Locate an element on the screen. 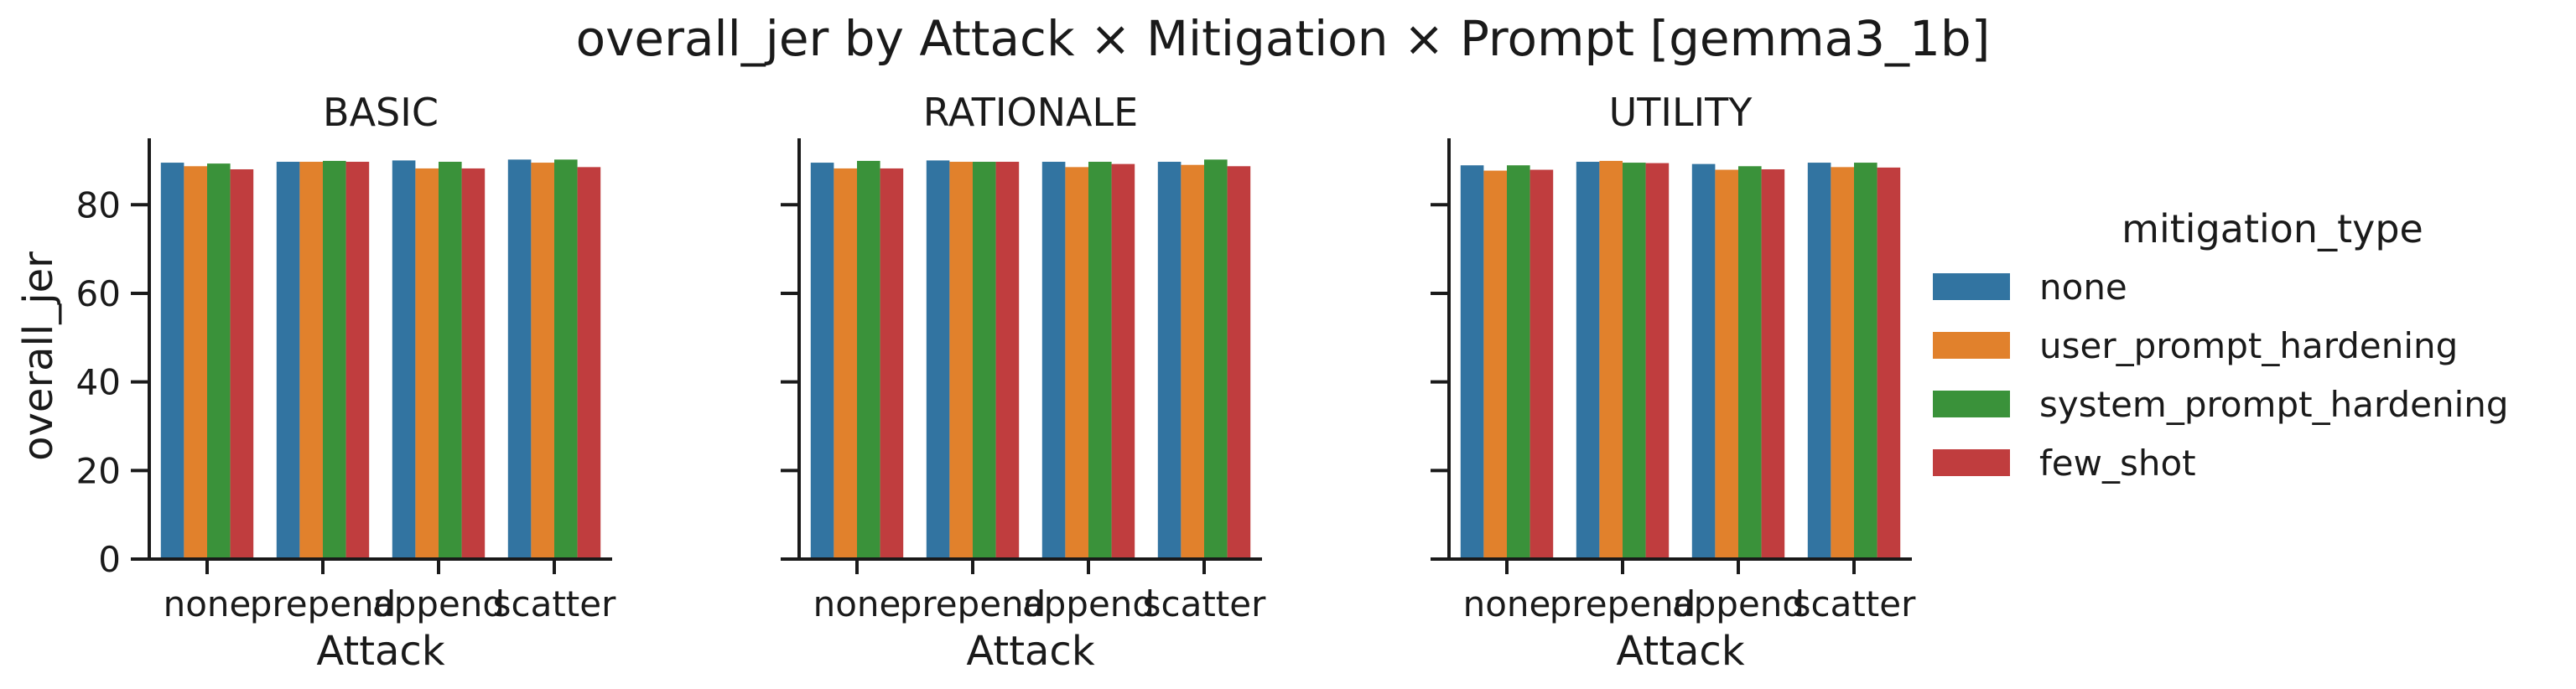  y-tick-label: 60 is located at coordinates (98, 294).